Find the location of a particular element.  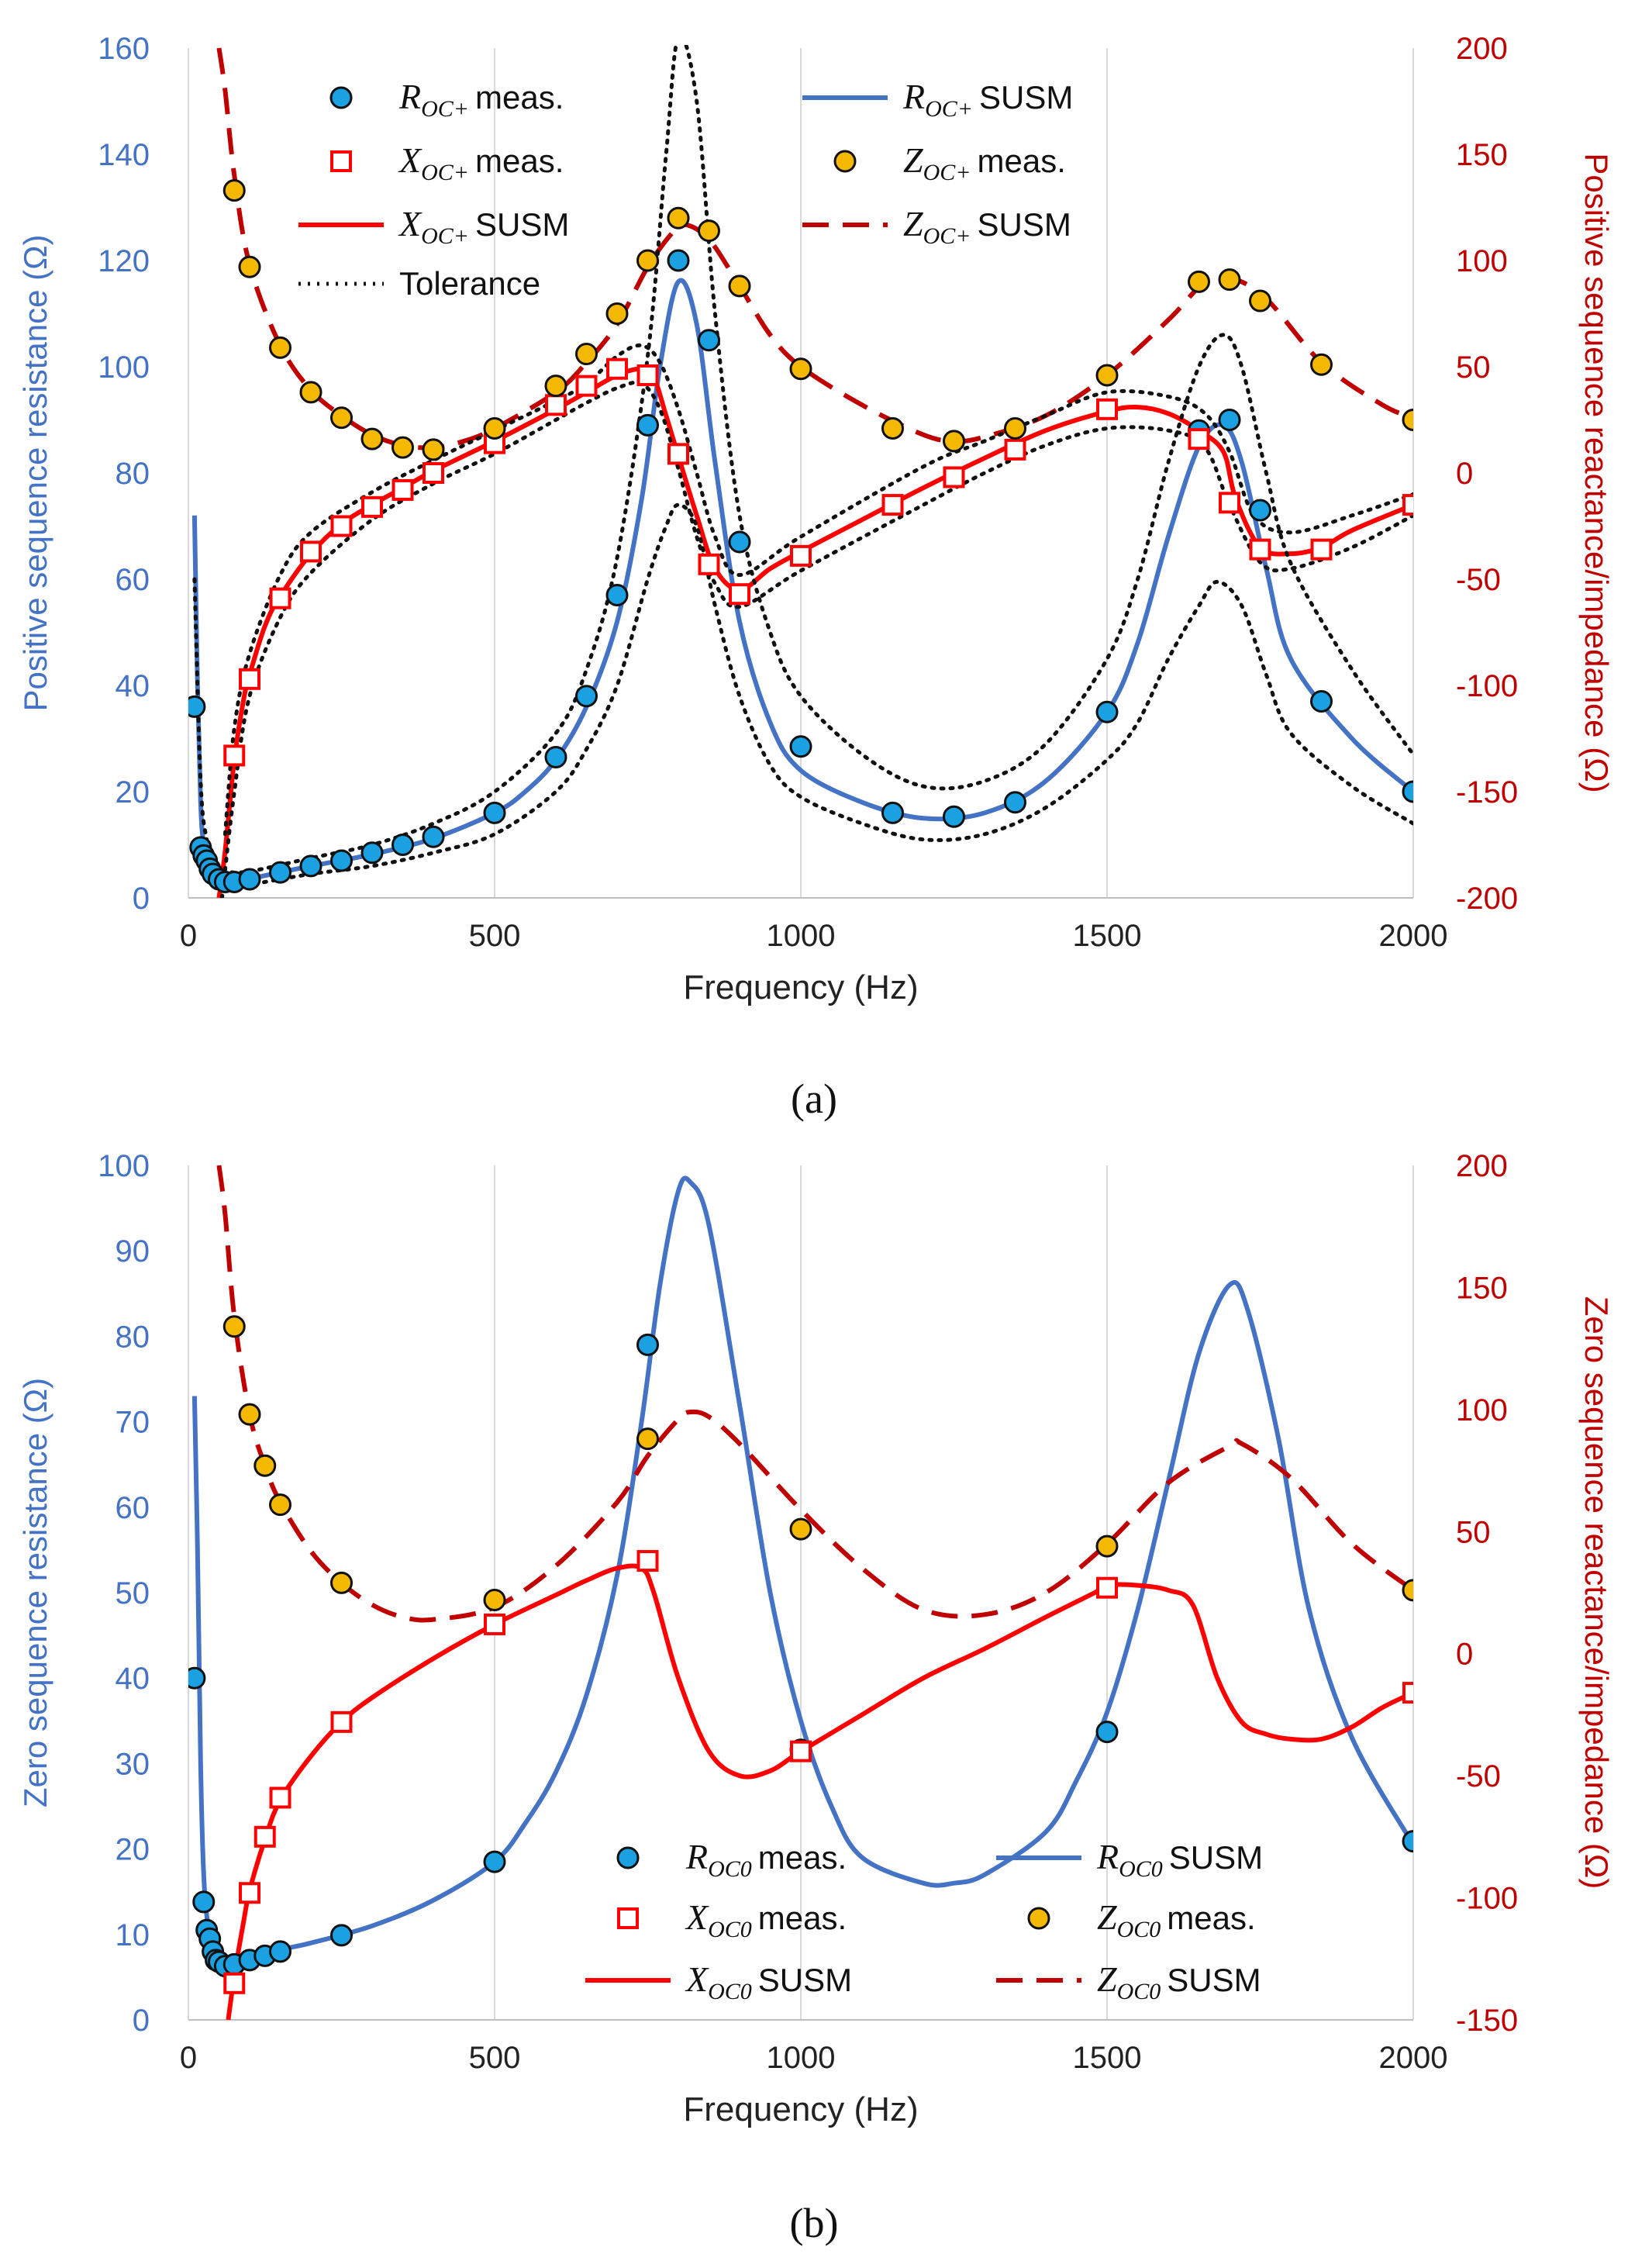

y-left-tick-label: 70 is located at coordinates (133, 1423).